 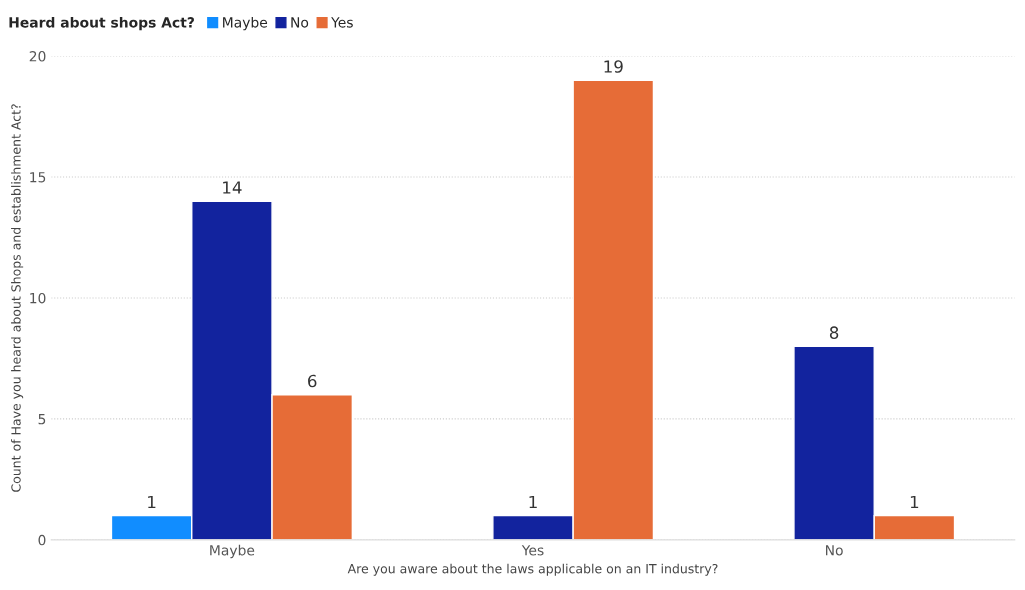 What do you see at coordinates (232, 551) in the screenshot?
I see `x-tick-label: Maybe` at bounding box center [232, 551].